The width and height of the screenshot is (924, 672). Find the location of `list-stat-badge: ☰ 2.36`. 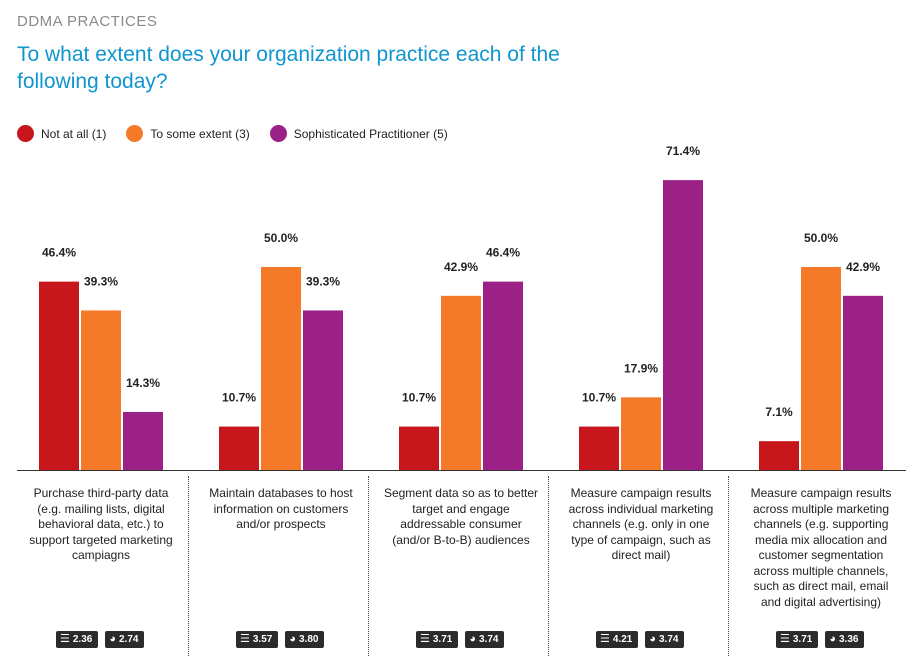

list-stat-badge: ☰ 2.36 is located at coordinates (77, 639).